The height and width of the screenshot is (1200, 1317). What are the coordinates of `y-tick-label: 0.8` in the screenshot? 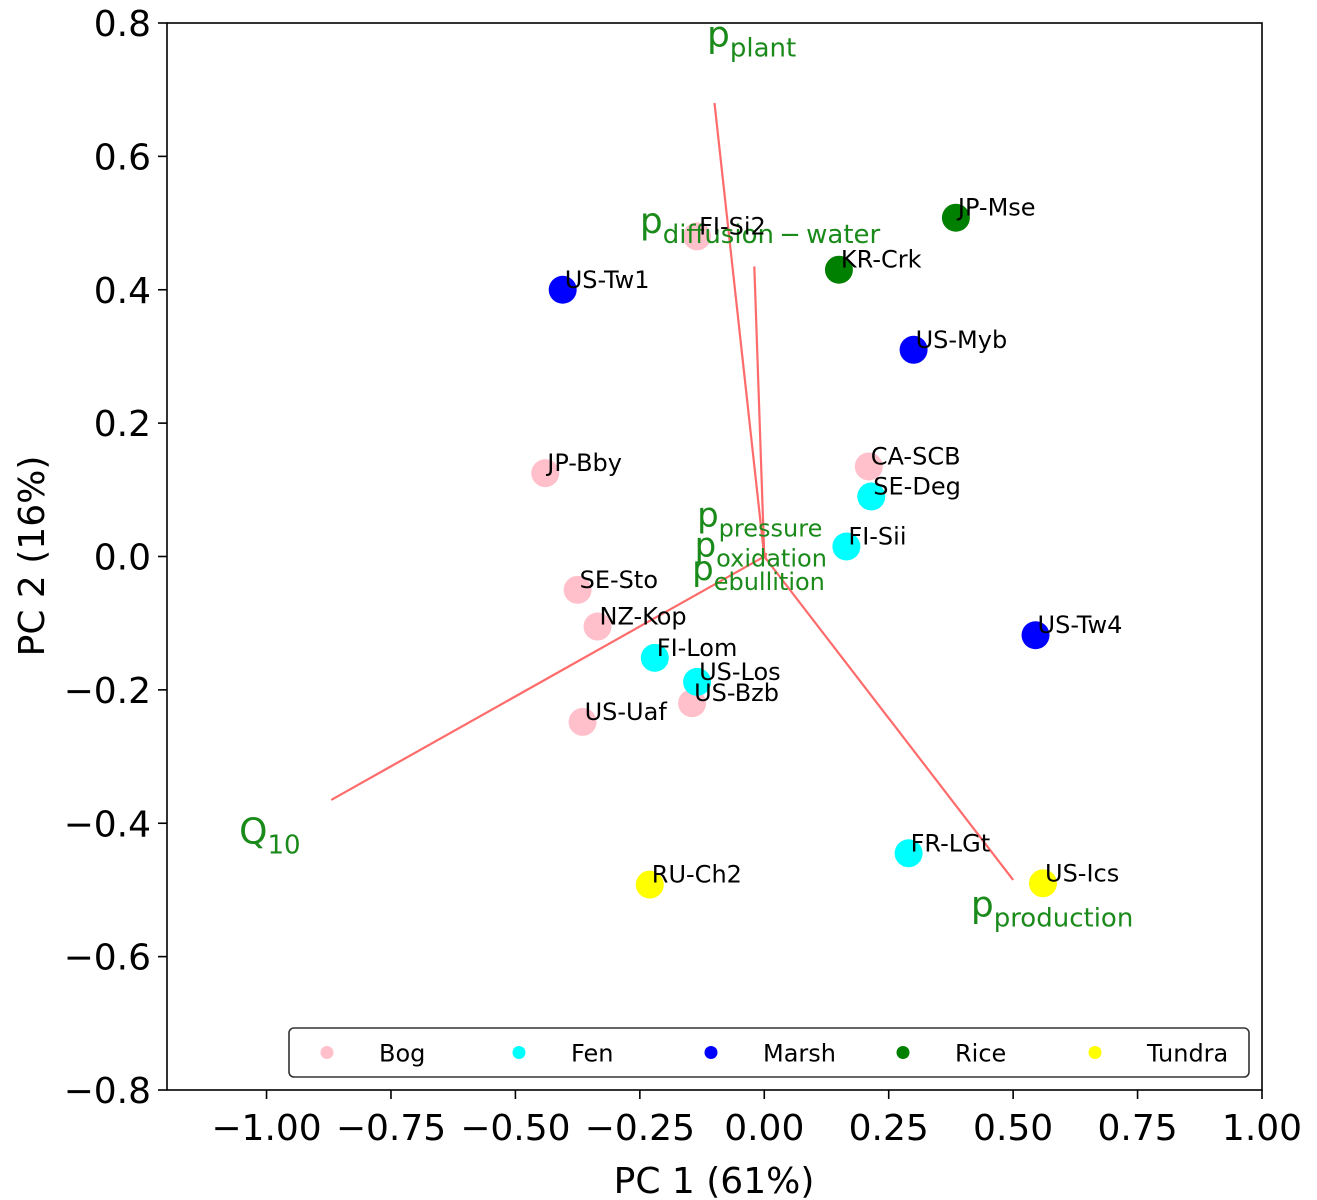 It's located at (122, 24).